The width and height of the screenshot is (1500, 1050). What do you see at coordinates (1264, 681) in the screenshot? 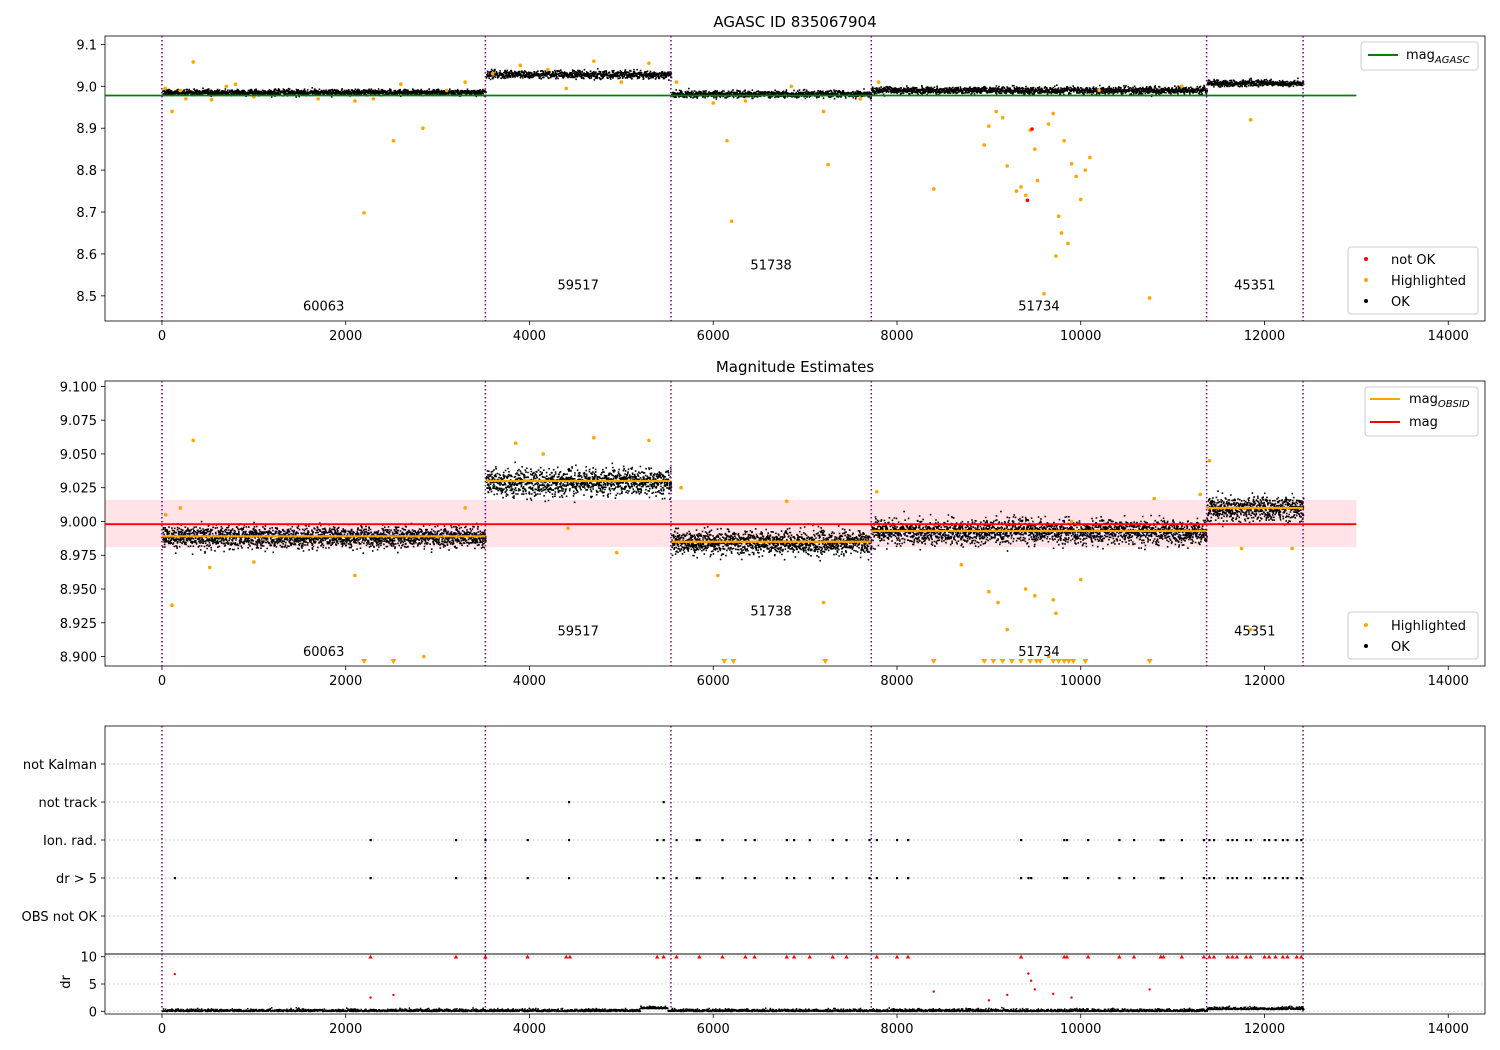
I see `magnitude-xtick-label-6: 12000` at bounding box center [1264, 681].